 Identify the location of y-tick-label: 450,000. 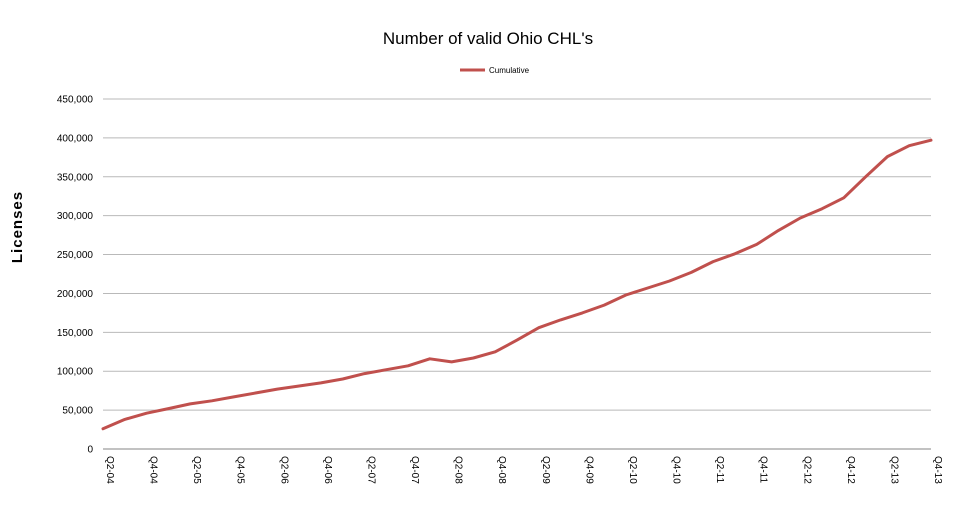
(75, 100).